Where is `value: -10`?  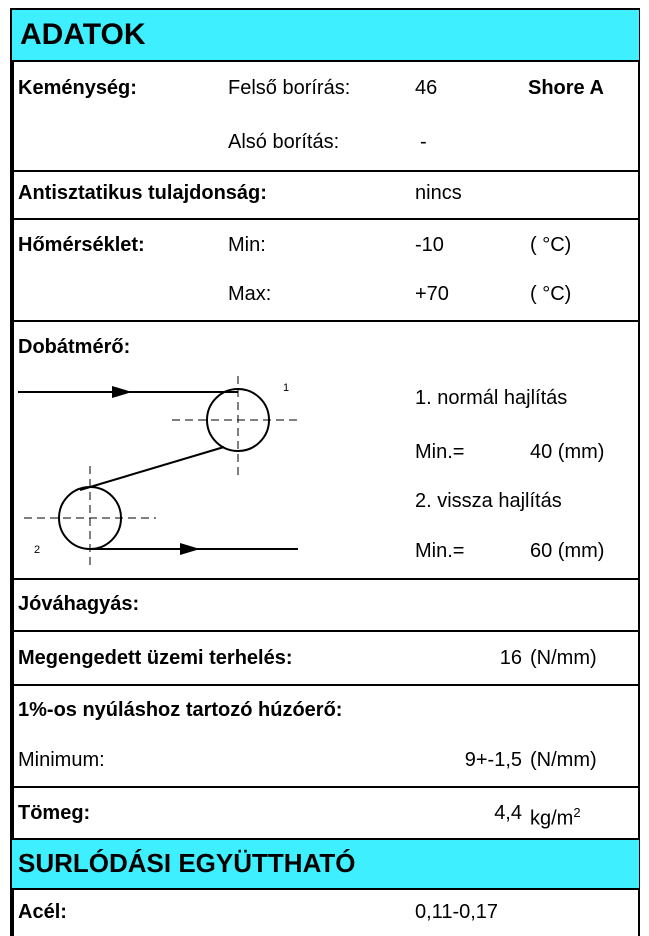
value: -10 is located at coordinates (429, 245).